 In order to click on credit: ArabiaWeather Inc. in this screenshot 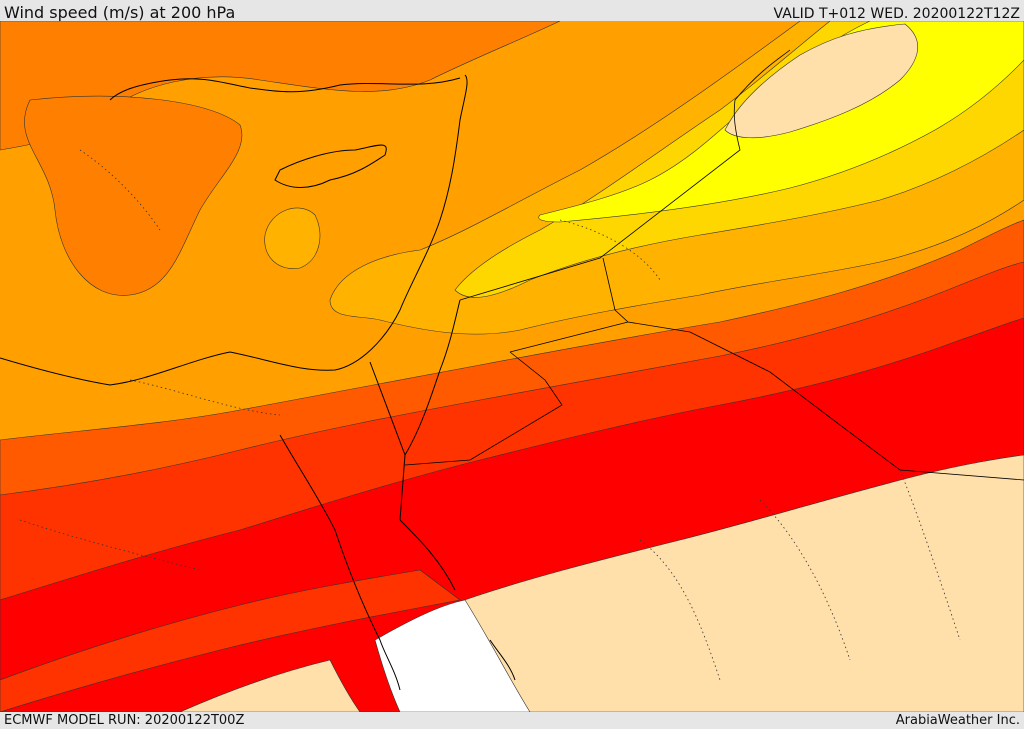, I will do `click(957, 720)`.